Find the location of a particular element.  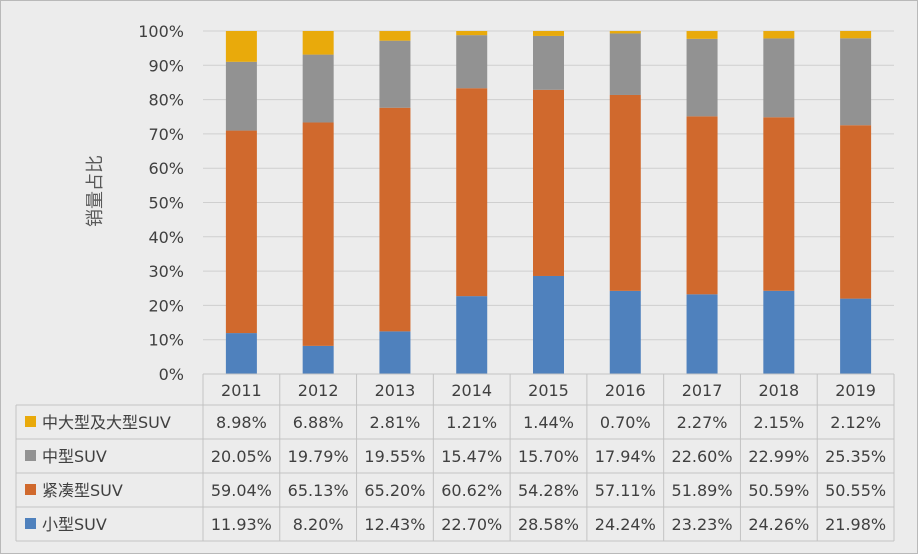

table-value: 17.94% is located at coordinates (625, 456).